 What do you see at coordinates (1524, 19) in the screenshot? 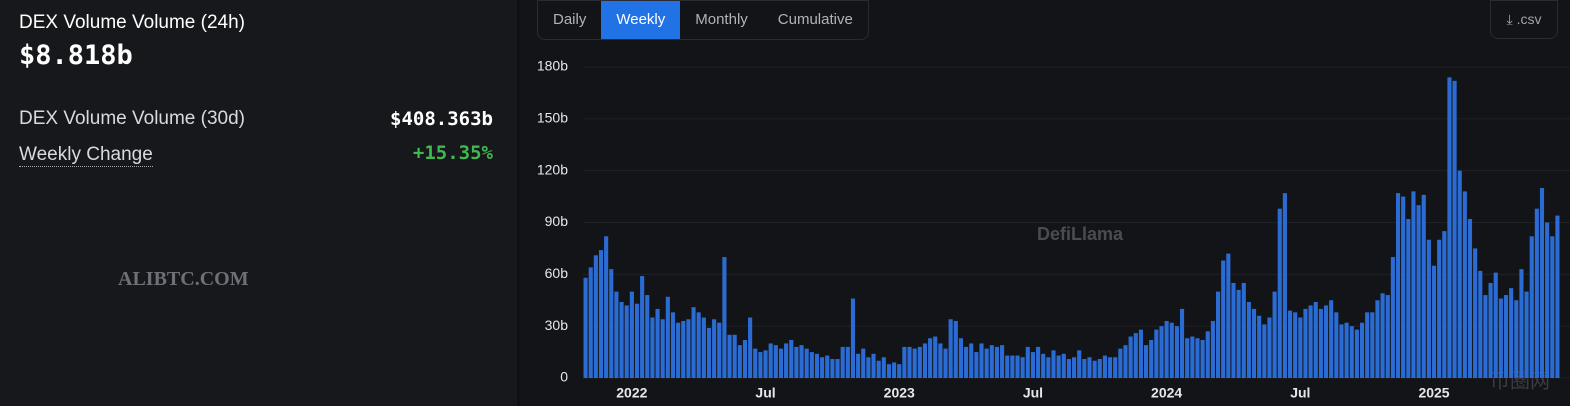
I see `csv-button: ⤓ .csv` at bounding box center [1524, 19].